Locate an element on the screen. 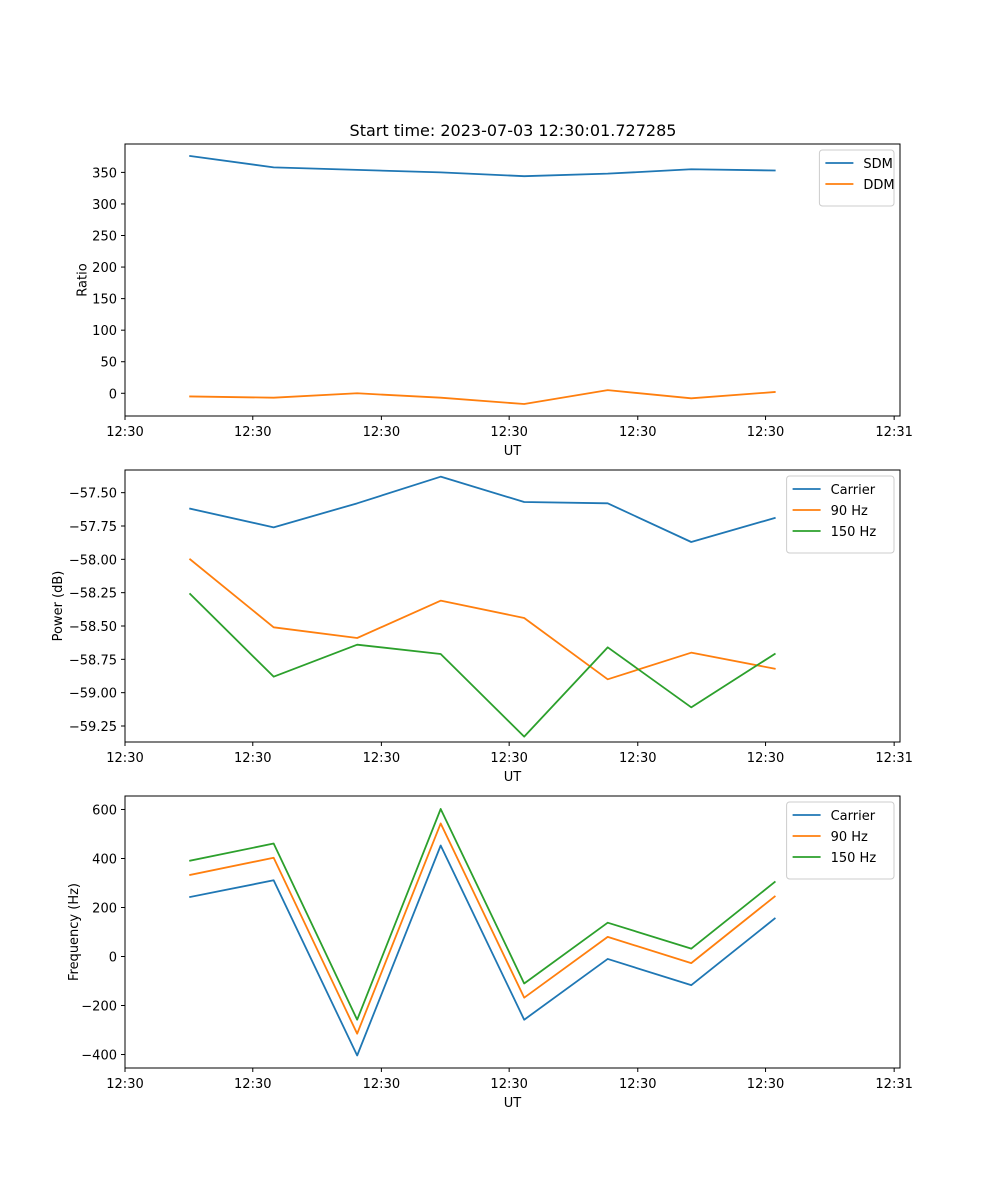  y-tick-label: −58.25 is located at coordinates (93, 594).